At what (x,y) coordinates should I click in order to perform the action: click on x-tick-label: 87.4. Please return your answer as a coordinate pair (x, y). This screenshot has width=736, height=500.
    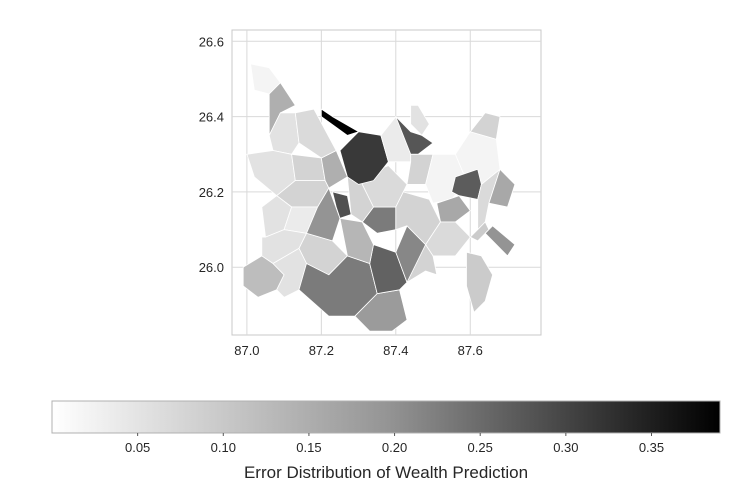
    Looking at the image, I should click on (395, 350).